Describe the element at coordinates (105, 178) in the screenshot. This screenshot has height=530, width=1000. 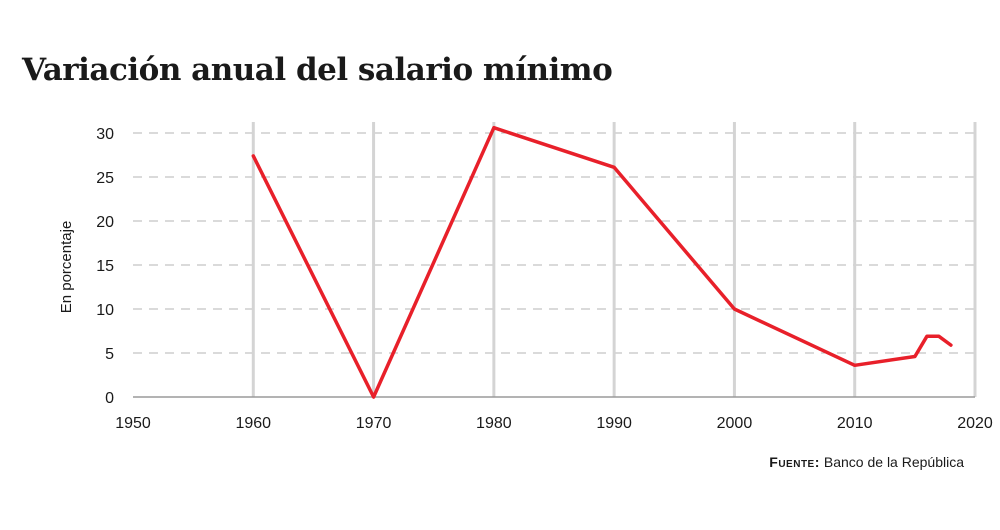
I see `y-tick-label: 25` at that location.